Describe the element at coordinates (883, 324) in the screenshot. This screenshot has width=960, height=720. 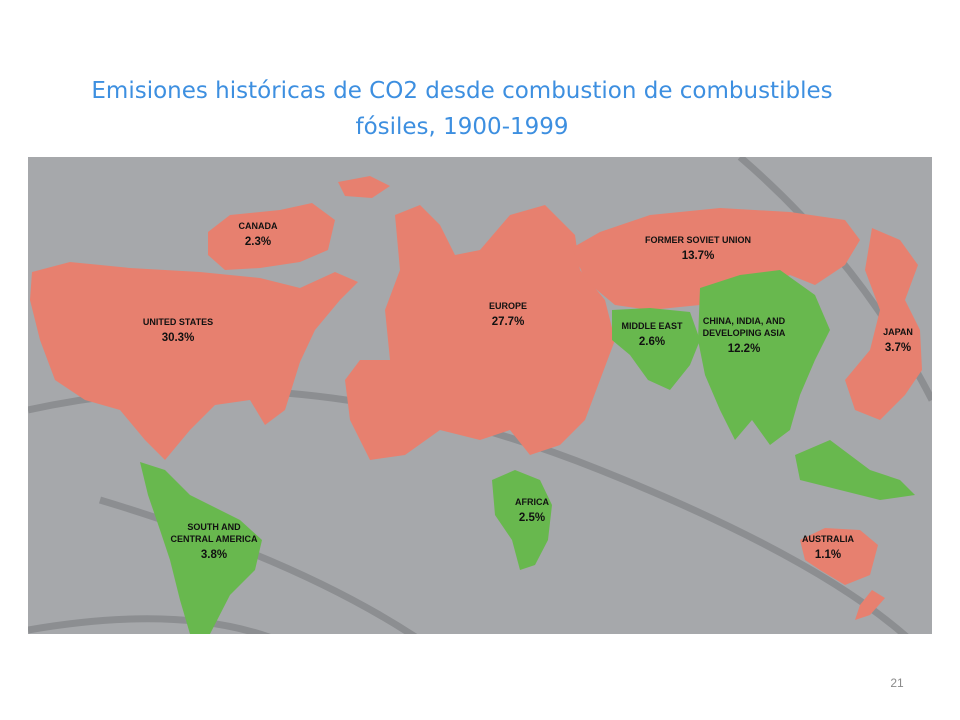
I see `japan` at that location.